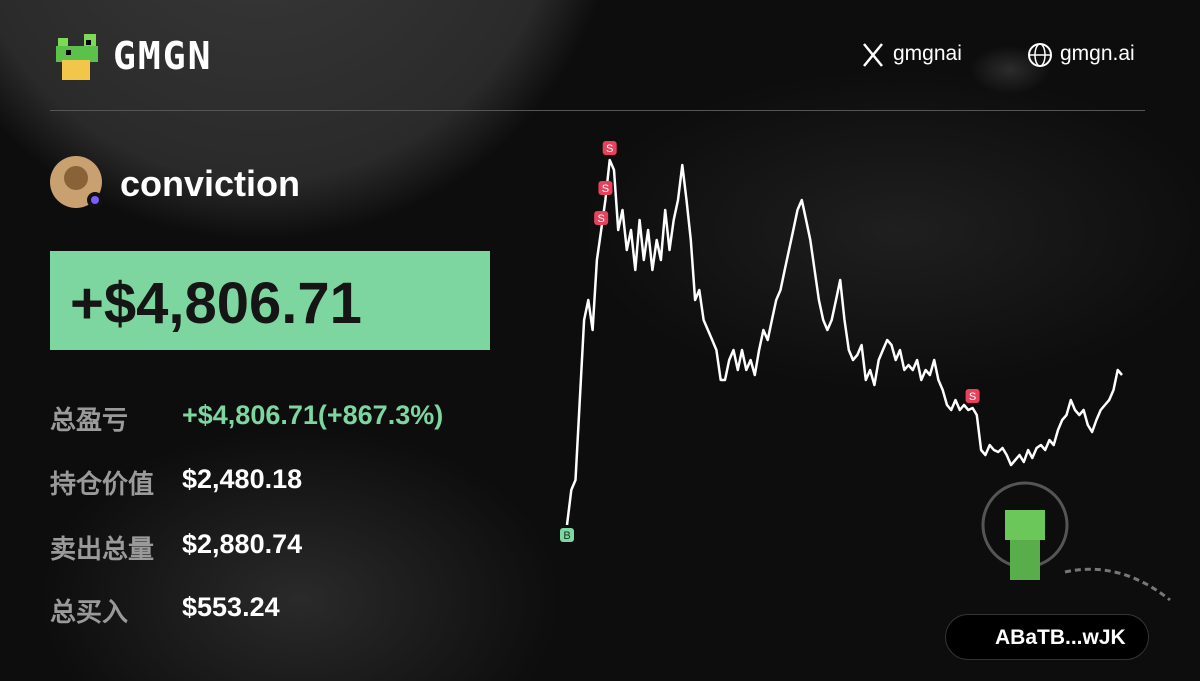 The height and width of the screenshot is (681, 1200). I want to click on logo, so click(77, 57).